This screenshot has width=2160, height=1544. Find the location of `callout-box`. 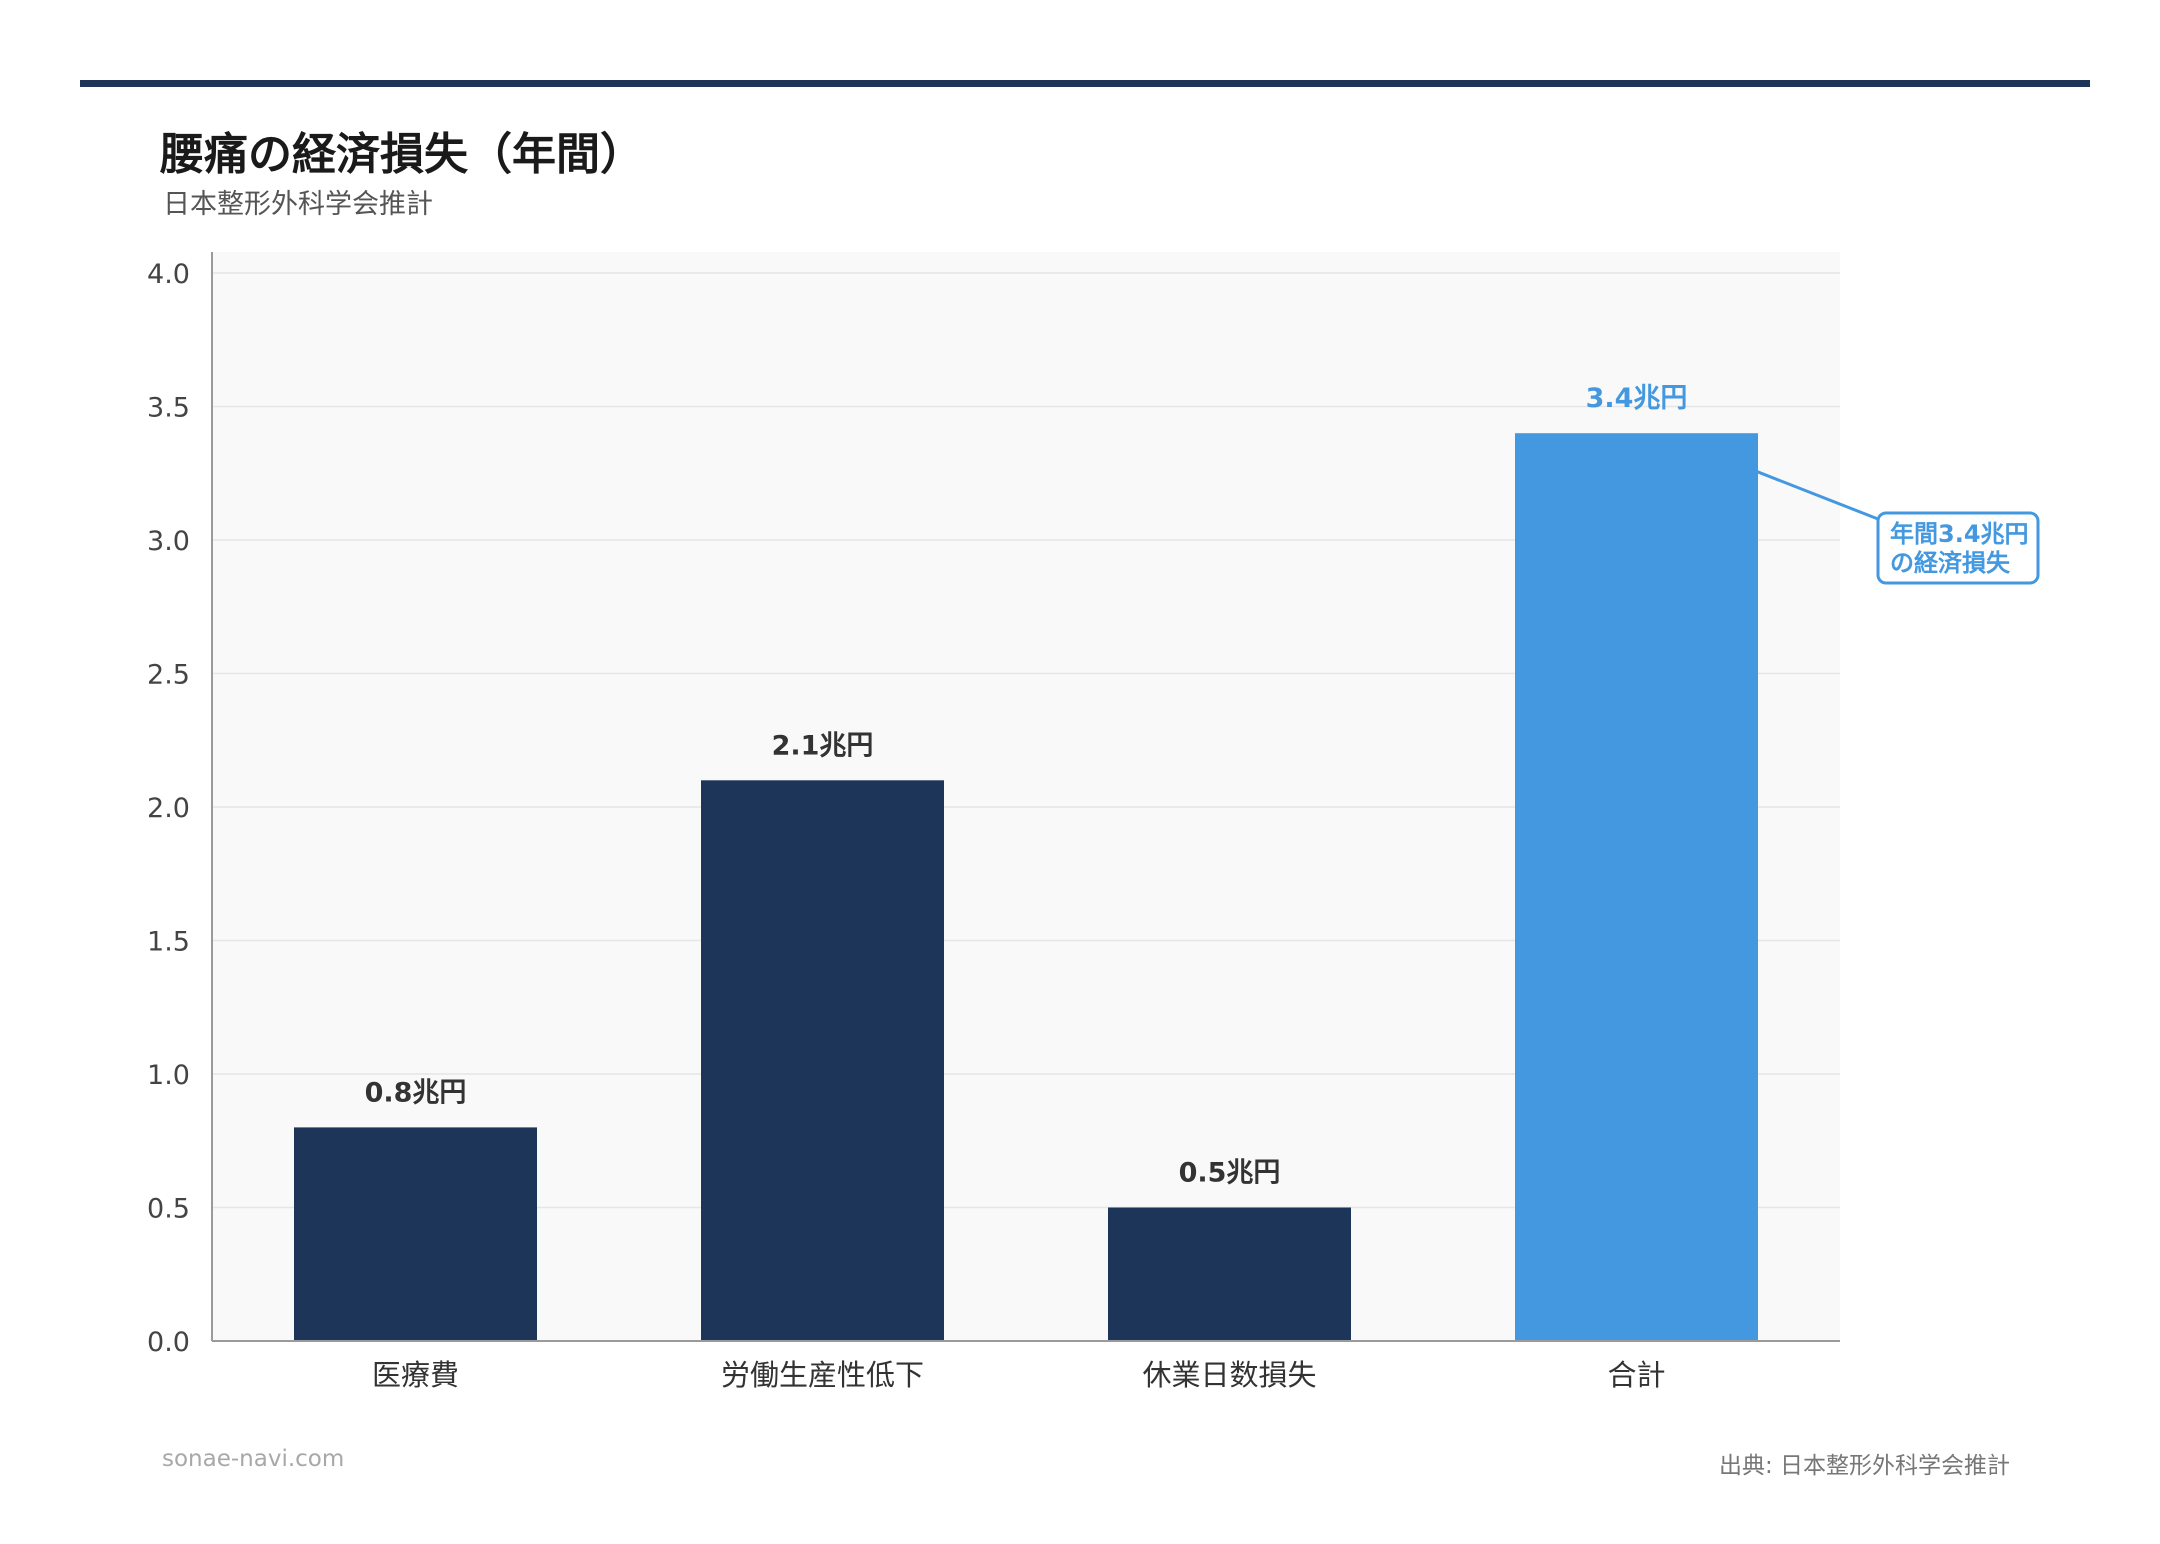

callout-box is located at coordinates (1958, 548).